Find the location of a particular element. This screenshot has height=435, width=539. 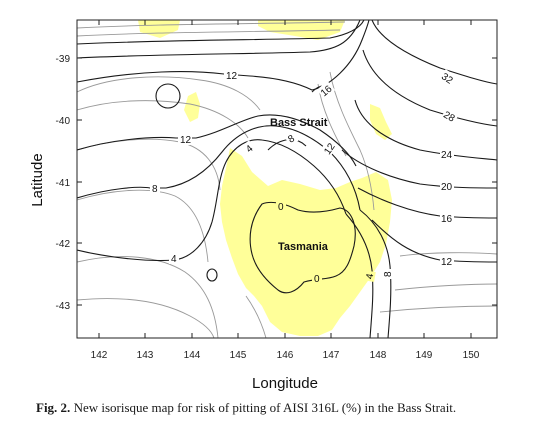

x-tick-label: 142 is located at coordinates (99, 355).